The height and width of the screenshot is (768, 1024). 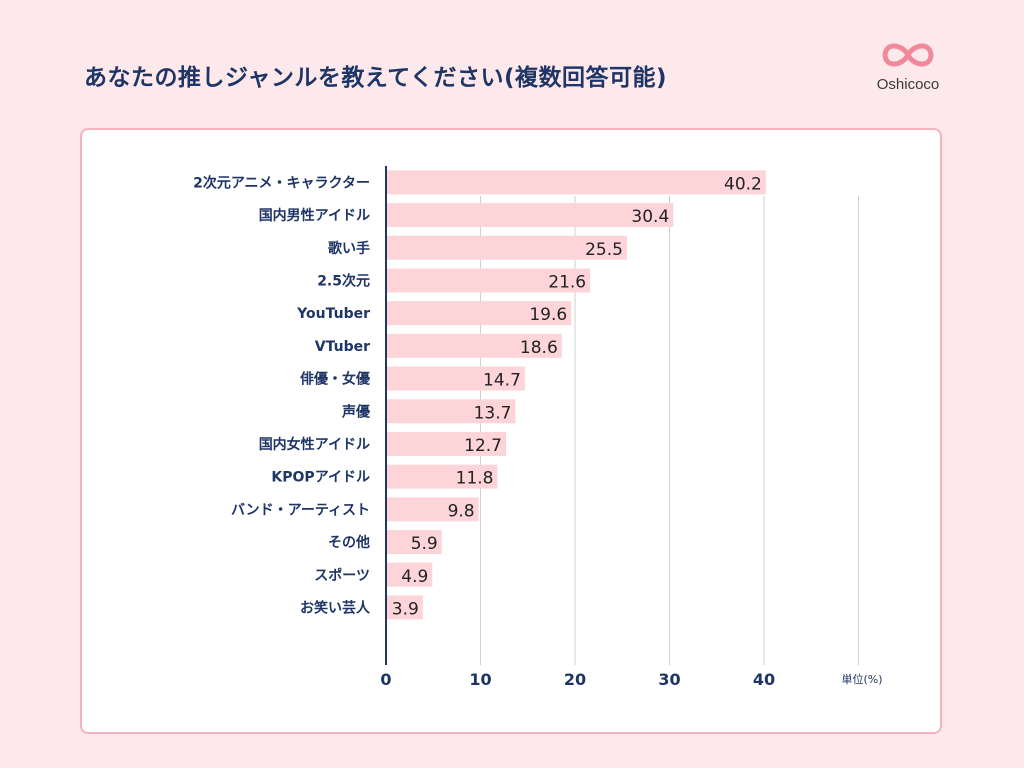 I want to click on brand-logo: Oshicoco, so click(x=908, y=66).